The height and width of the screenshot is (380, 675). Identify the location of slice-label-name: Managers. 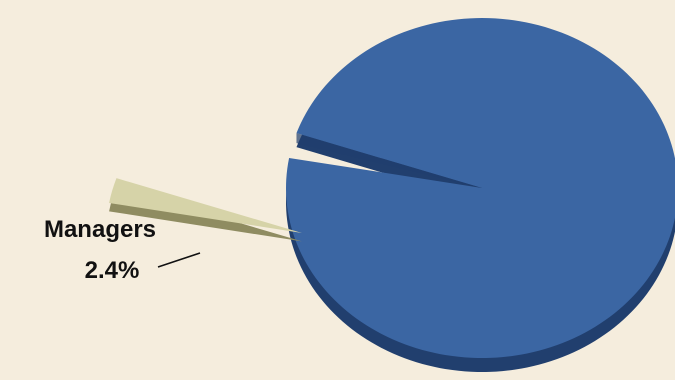
(100, 229).